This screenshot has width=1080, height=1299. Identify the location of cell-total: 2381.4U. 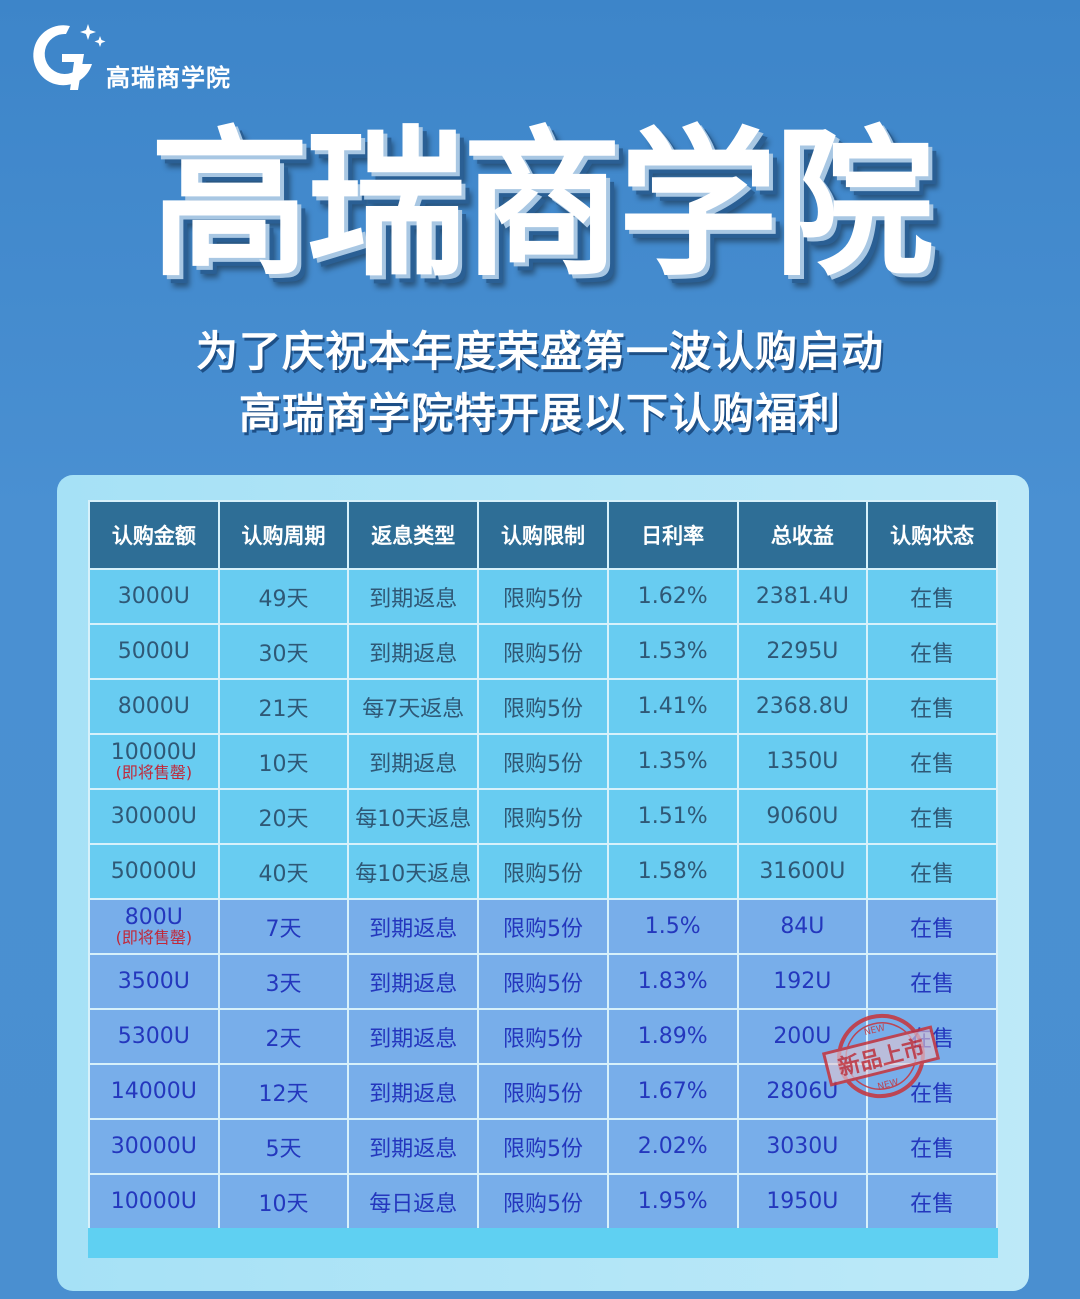
(802, 596).